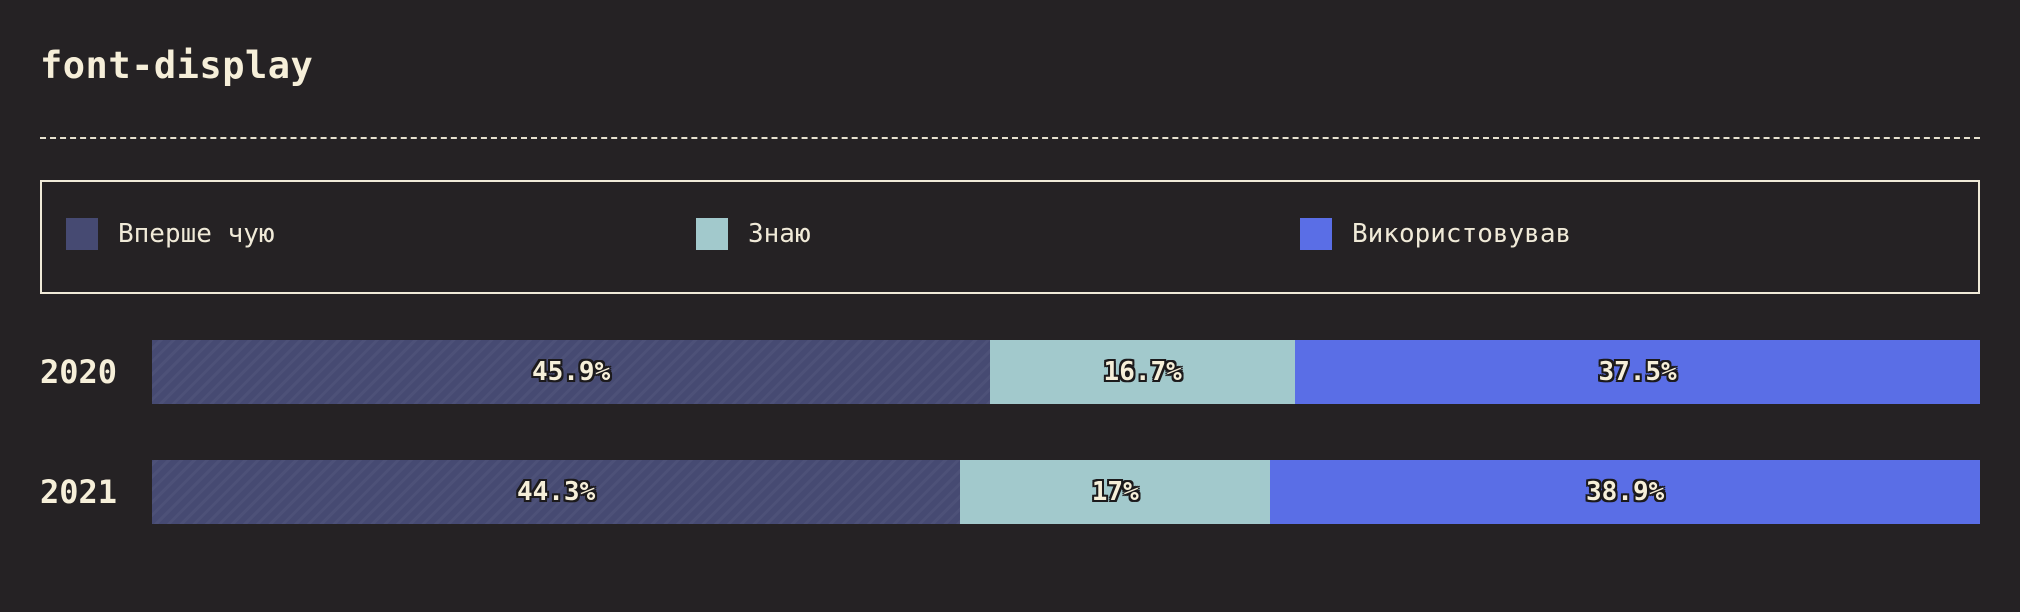  Describe the element at coordinates (1462, 234) in the screenshot. I see `legend-label-2: Використовував` at that location.